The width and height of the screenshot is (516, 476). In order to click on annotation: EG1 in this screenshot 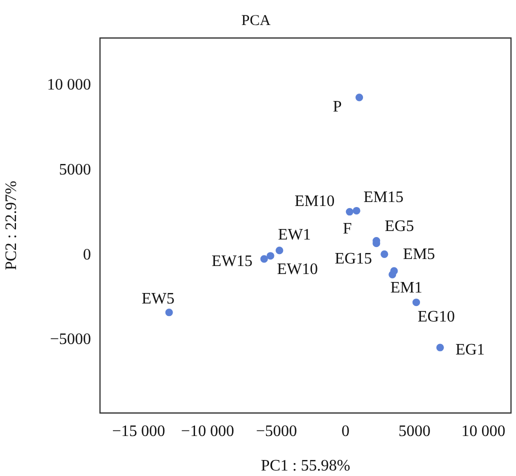, I will do `click(470, 350)`.